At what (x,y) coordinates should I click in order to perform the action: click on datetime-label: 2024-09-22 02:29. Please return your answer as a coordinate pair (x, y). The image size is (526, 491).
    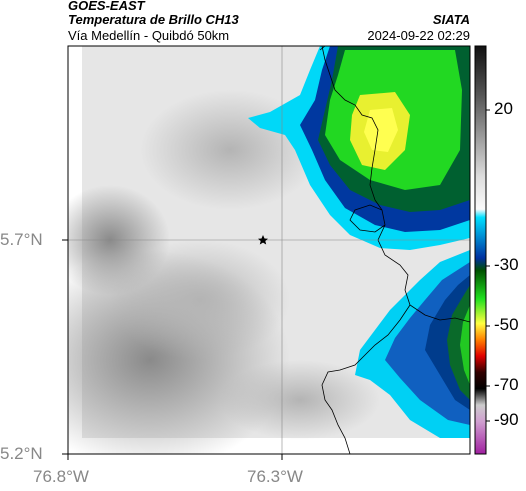
    Looking at the image, I should click on (418, 35).